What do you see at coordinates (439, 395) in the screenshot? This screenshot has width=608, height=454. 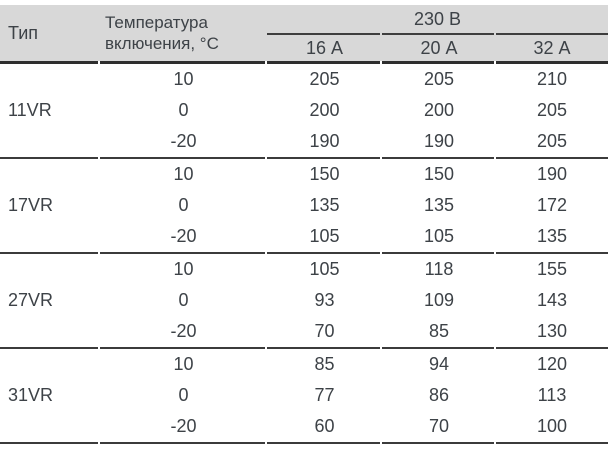 I see `value-cell: 86` at bounding box center [439, 395].